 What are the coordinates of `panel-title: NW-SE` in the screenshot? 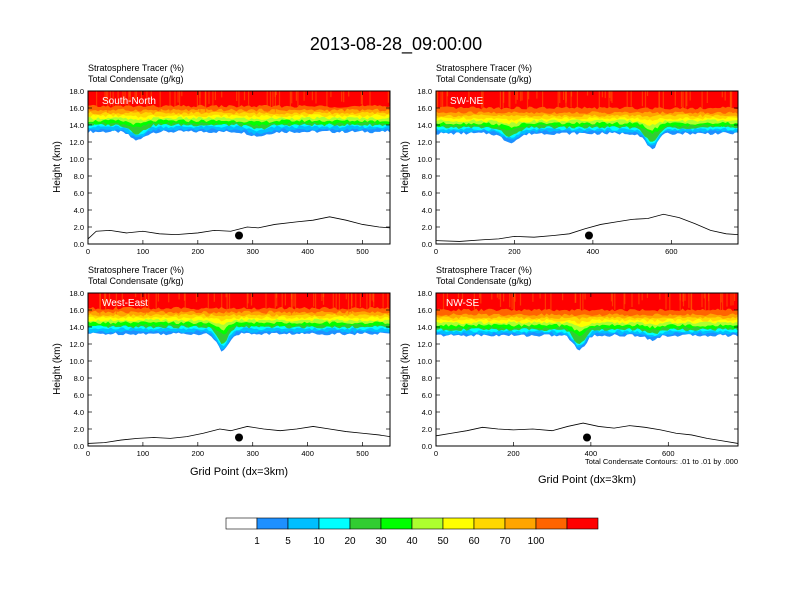 It's located at (462, 303).